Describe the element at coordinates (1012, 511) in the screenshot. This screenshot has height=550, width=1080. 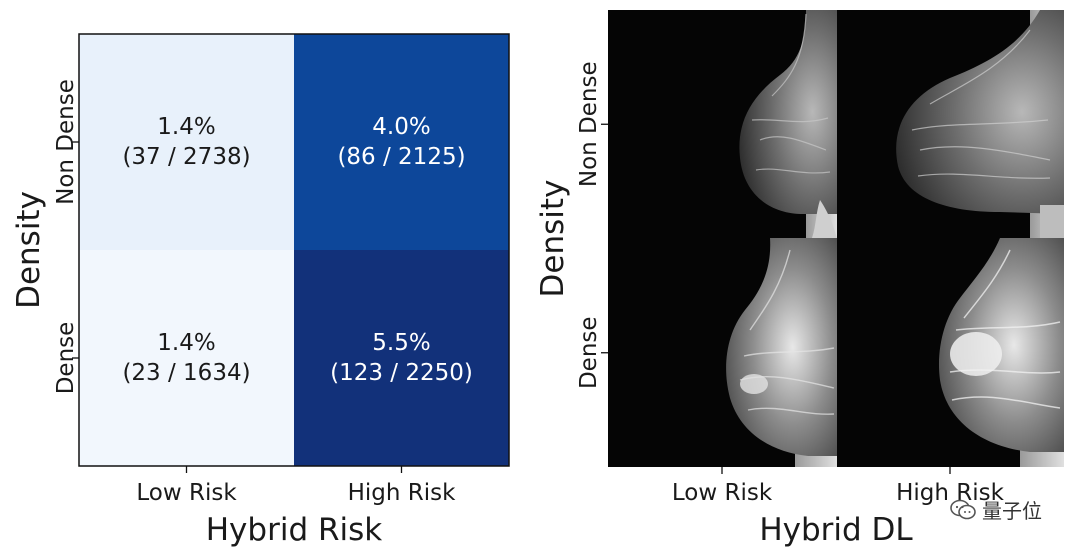
I see `watermark-text: 量子位` at that location.